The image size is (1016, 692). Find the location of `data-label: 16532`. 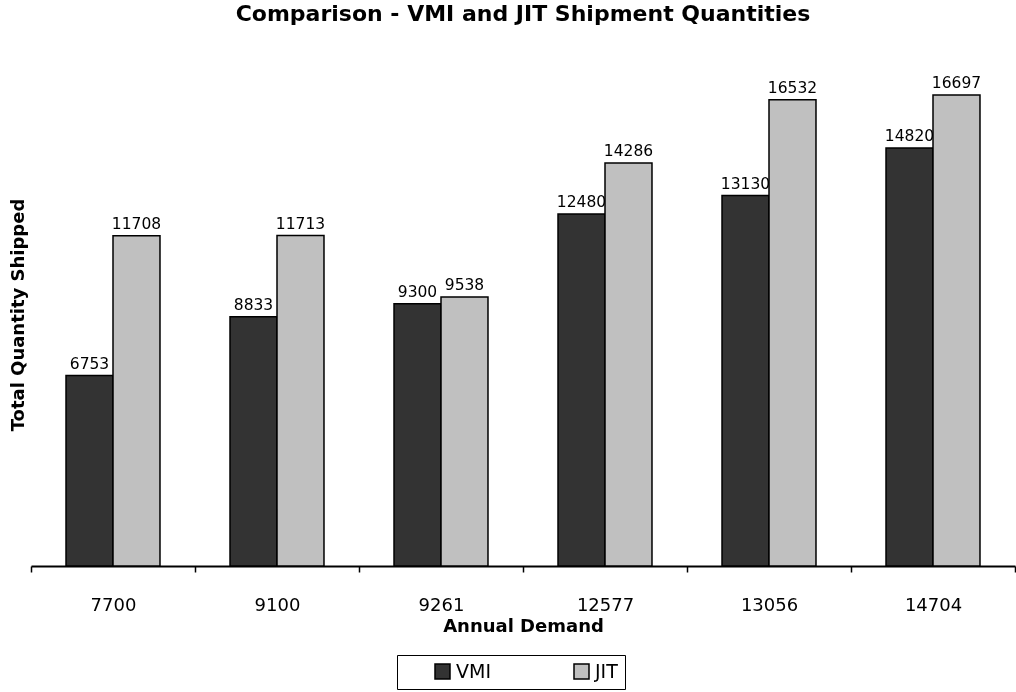

data-label: 16532 is located at coordinates (792, 87).